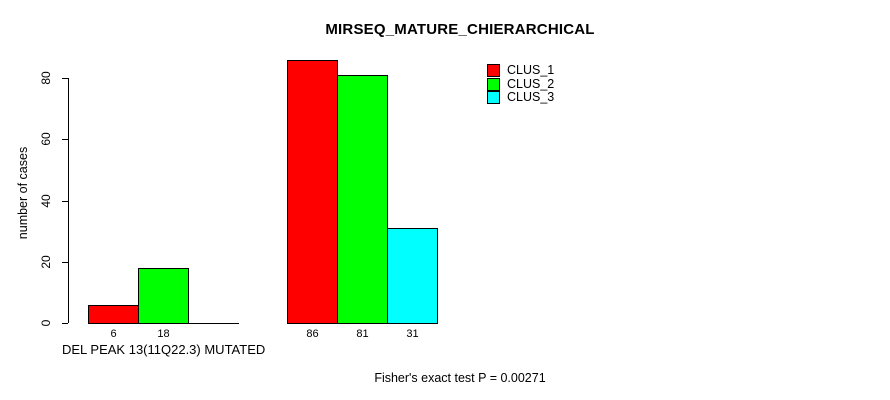 The image size is (890, 400). What do you see at coordinates (163, 334) in the screenshot?
I see `bar-value-label: 18` at bounding box center [163, 334].